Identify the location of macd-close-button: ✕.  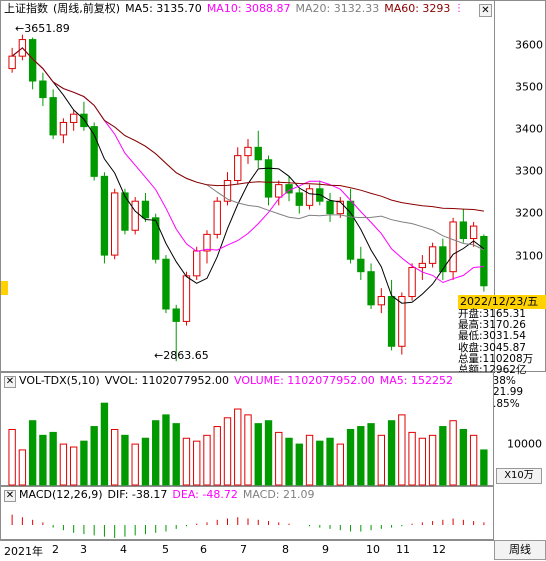
(10, 496).